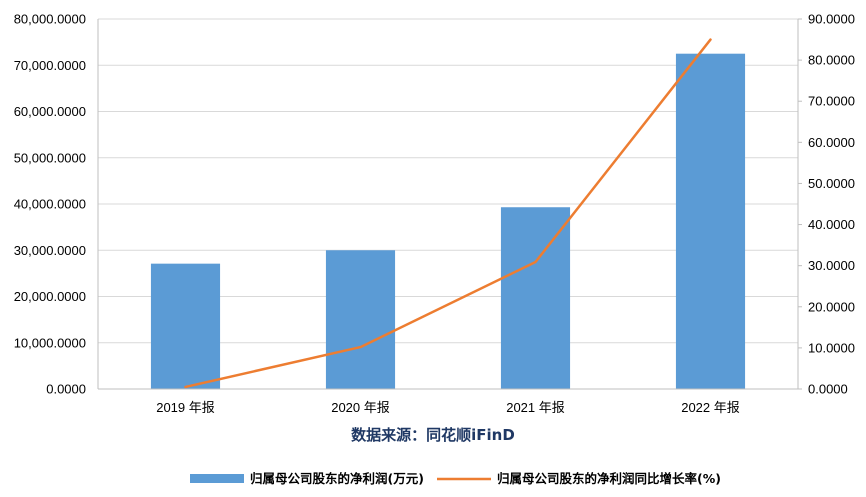  Describe the element at coordinates (66, 389) in the screenshot. I see `left-tick-label: 0.0000` at that location.